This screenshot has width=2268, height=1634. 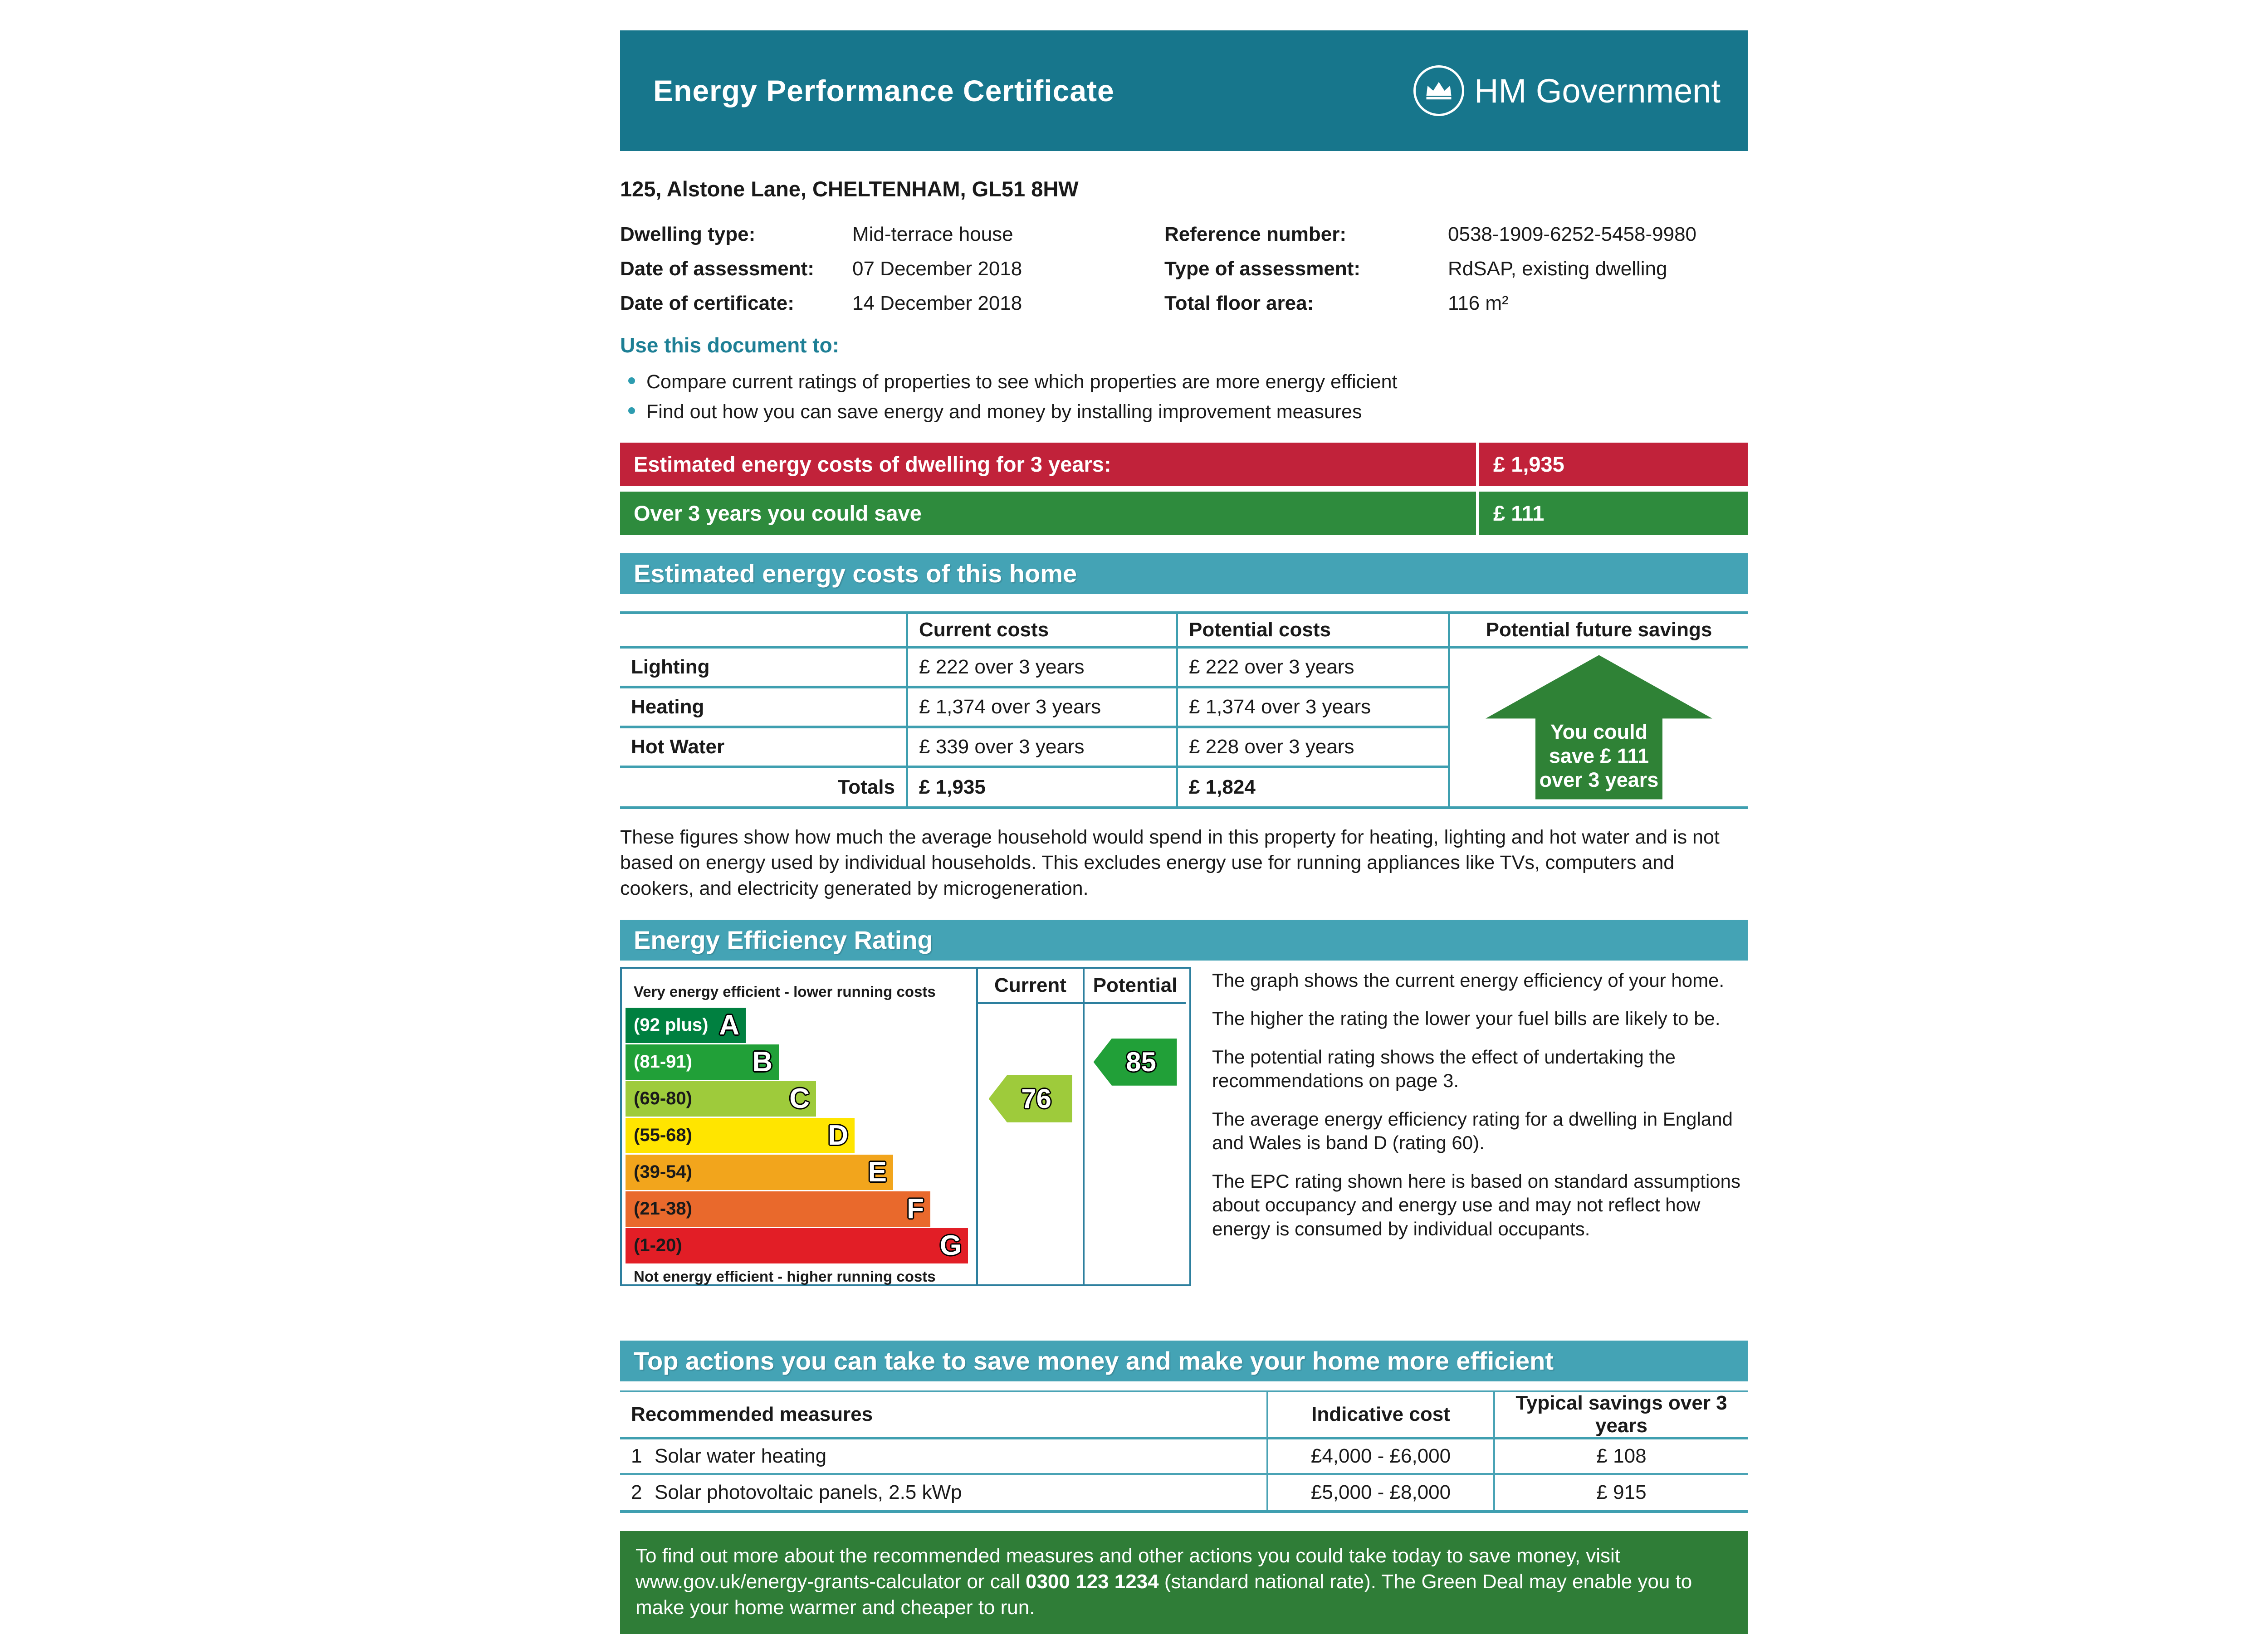 What do you see at coordinates (1380, 1492) in the screenshot?
I see `action-cost: £5,000 - £8,000` at bounding box center [1380, 1492].